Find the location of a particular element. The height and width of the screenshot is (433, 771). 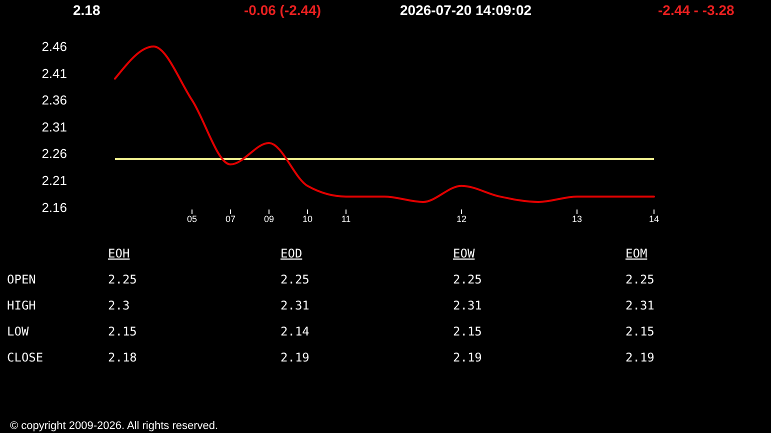

y-tick-label: 2.36 is located at coordinates (54, 100).